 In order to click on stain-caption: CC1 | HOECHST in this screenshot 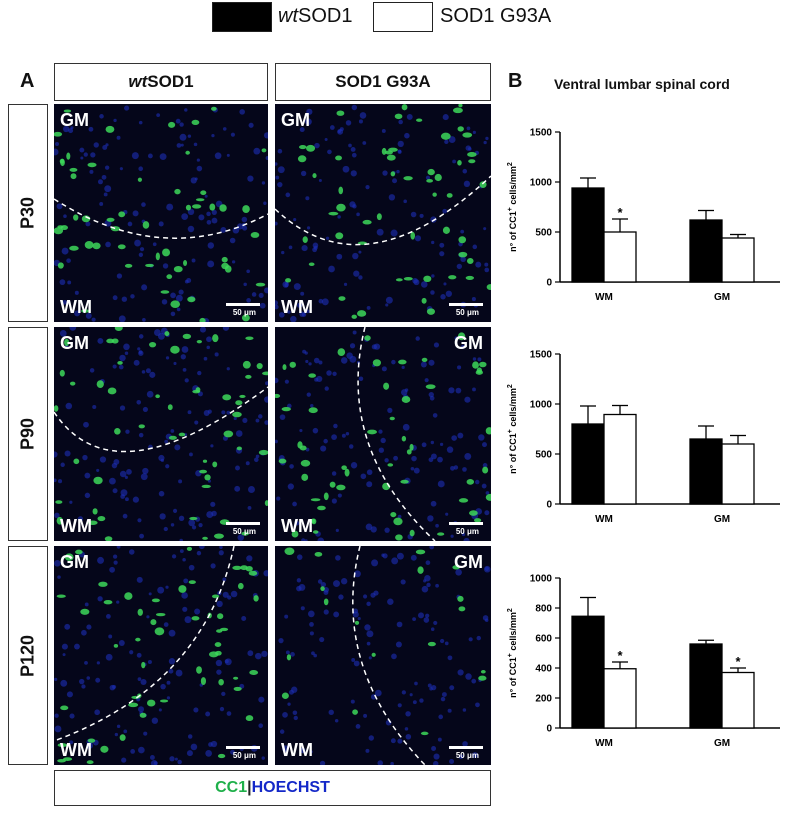, I will do `click(272, 788)`.